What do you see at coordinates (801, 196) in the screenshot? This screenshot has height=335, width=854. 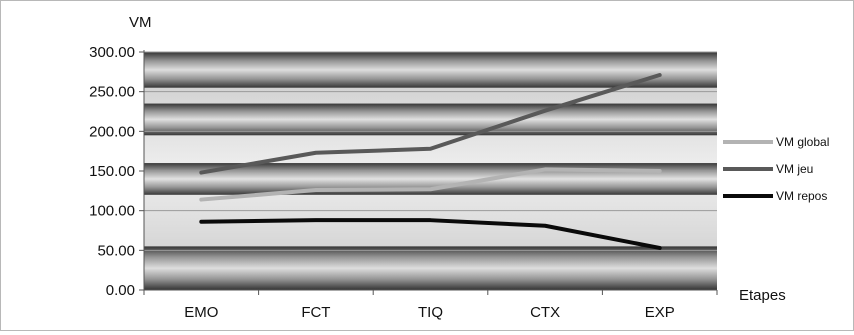 I see `legend-label: VM repos` at bounding box center [801, 196].